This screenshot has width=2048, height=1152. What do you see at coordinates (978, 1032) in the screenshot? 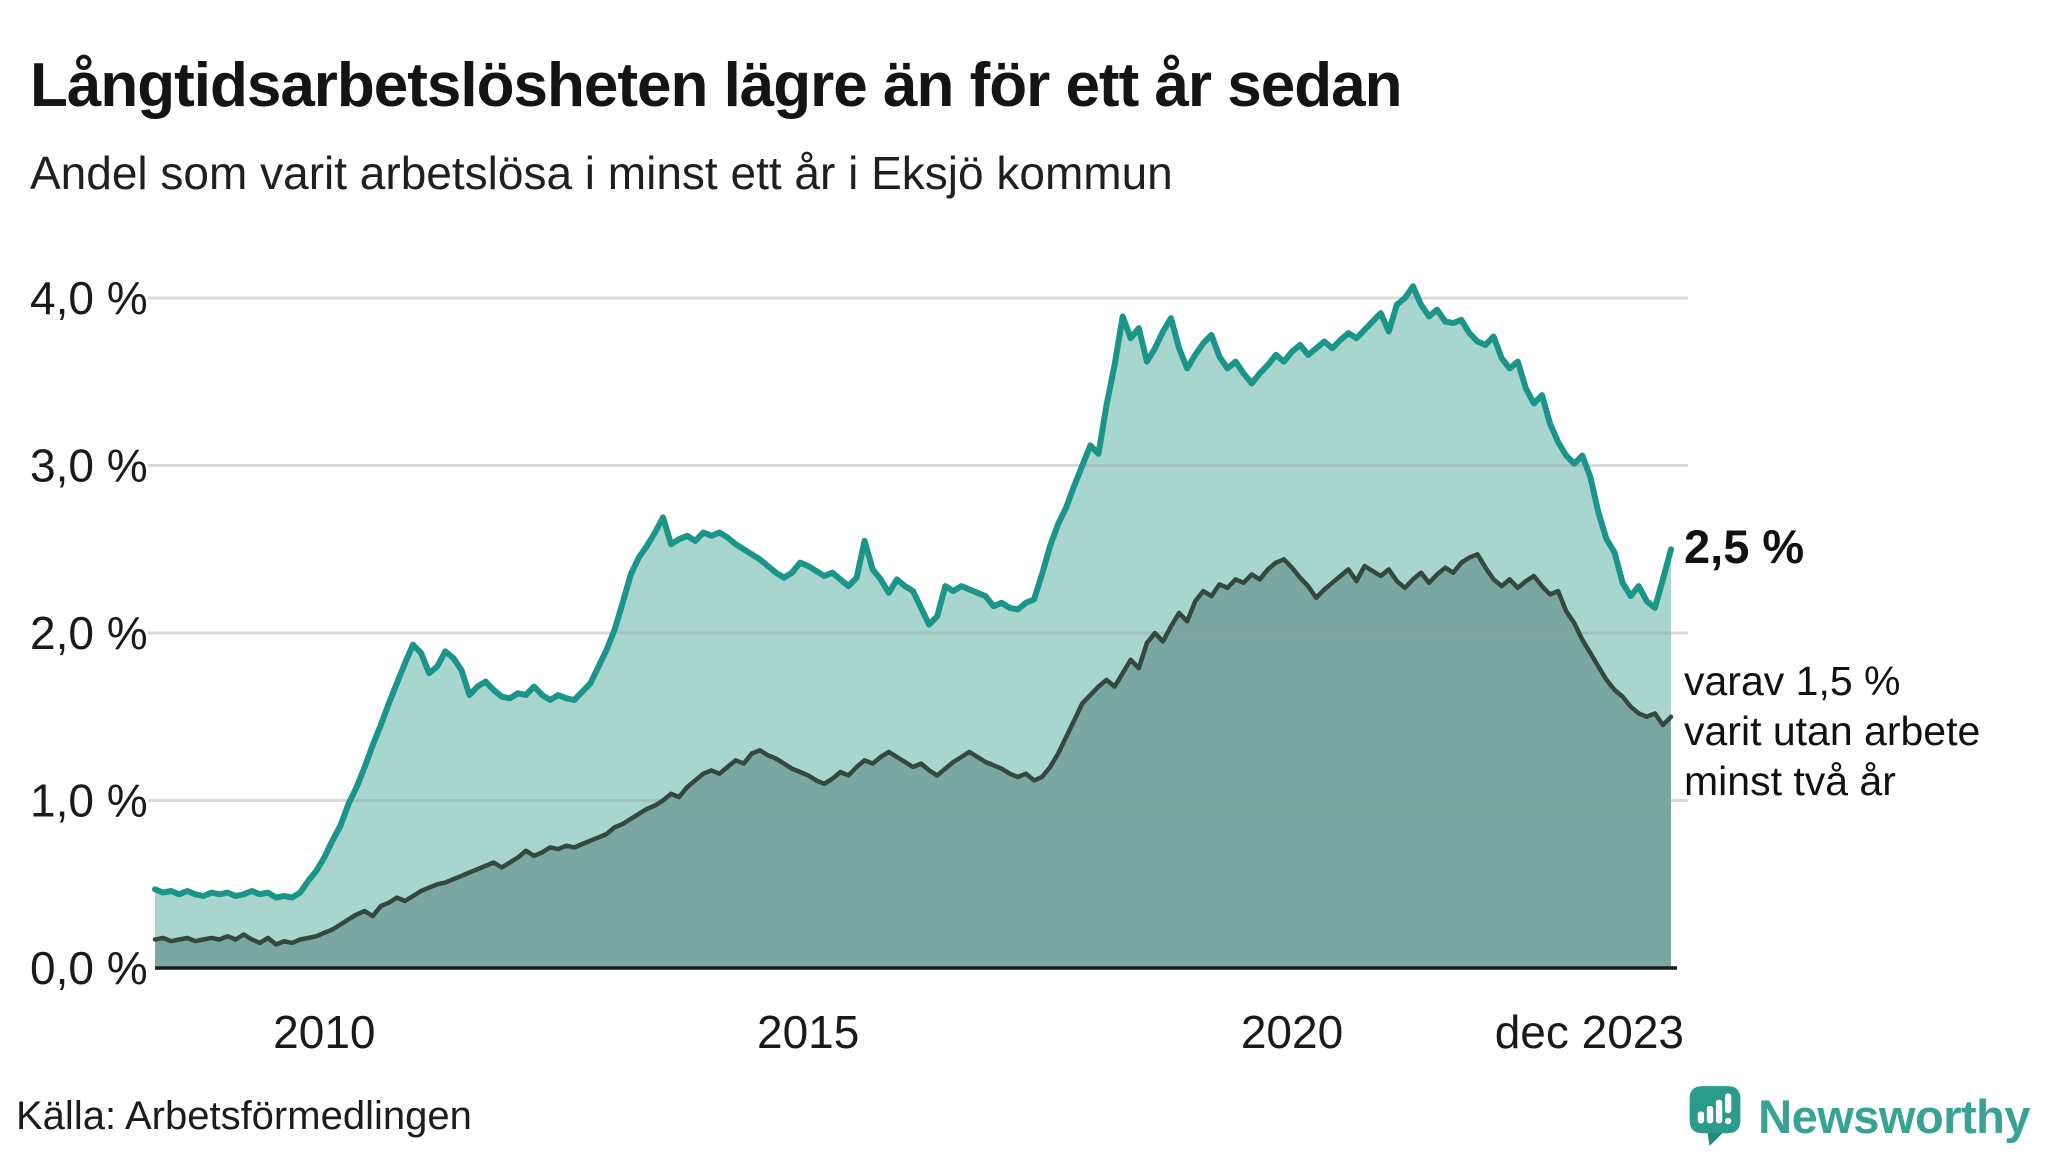
I see `x-axis-labels: 2010 2015 2020 dec 2023` at bounding box center [978, 1032].